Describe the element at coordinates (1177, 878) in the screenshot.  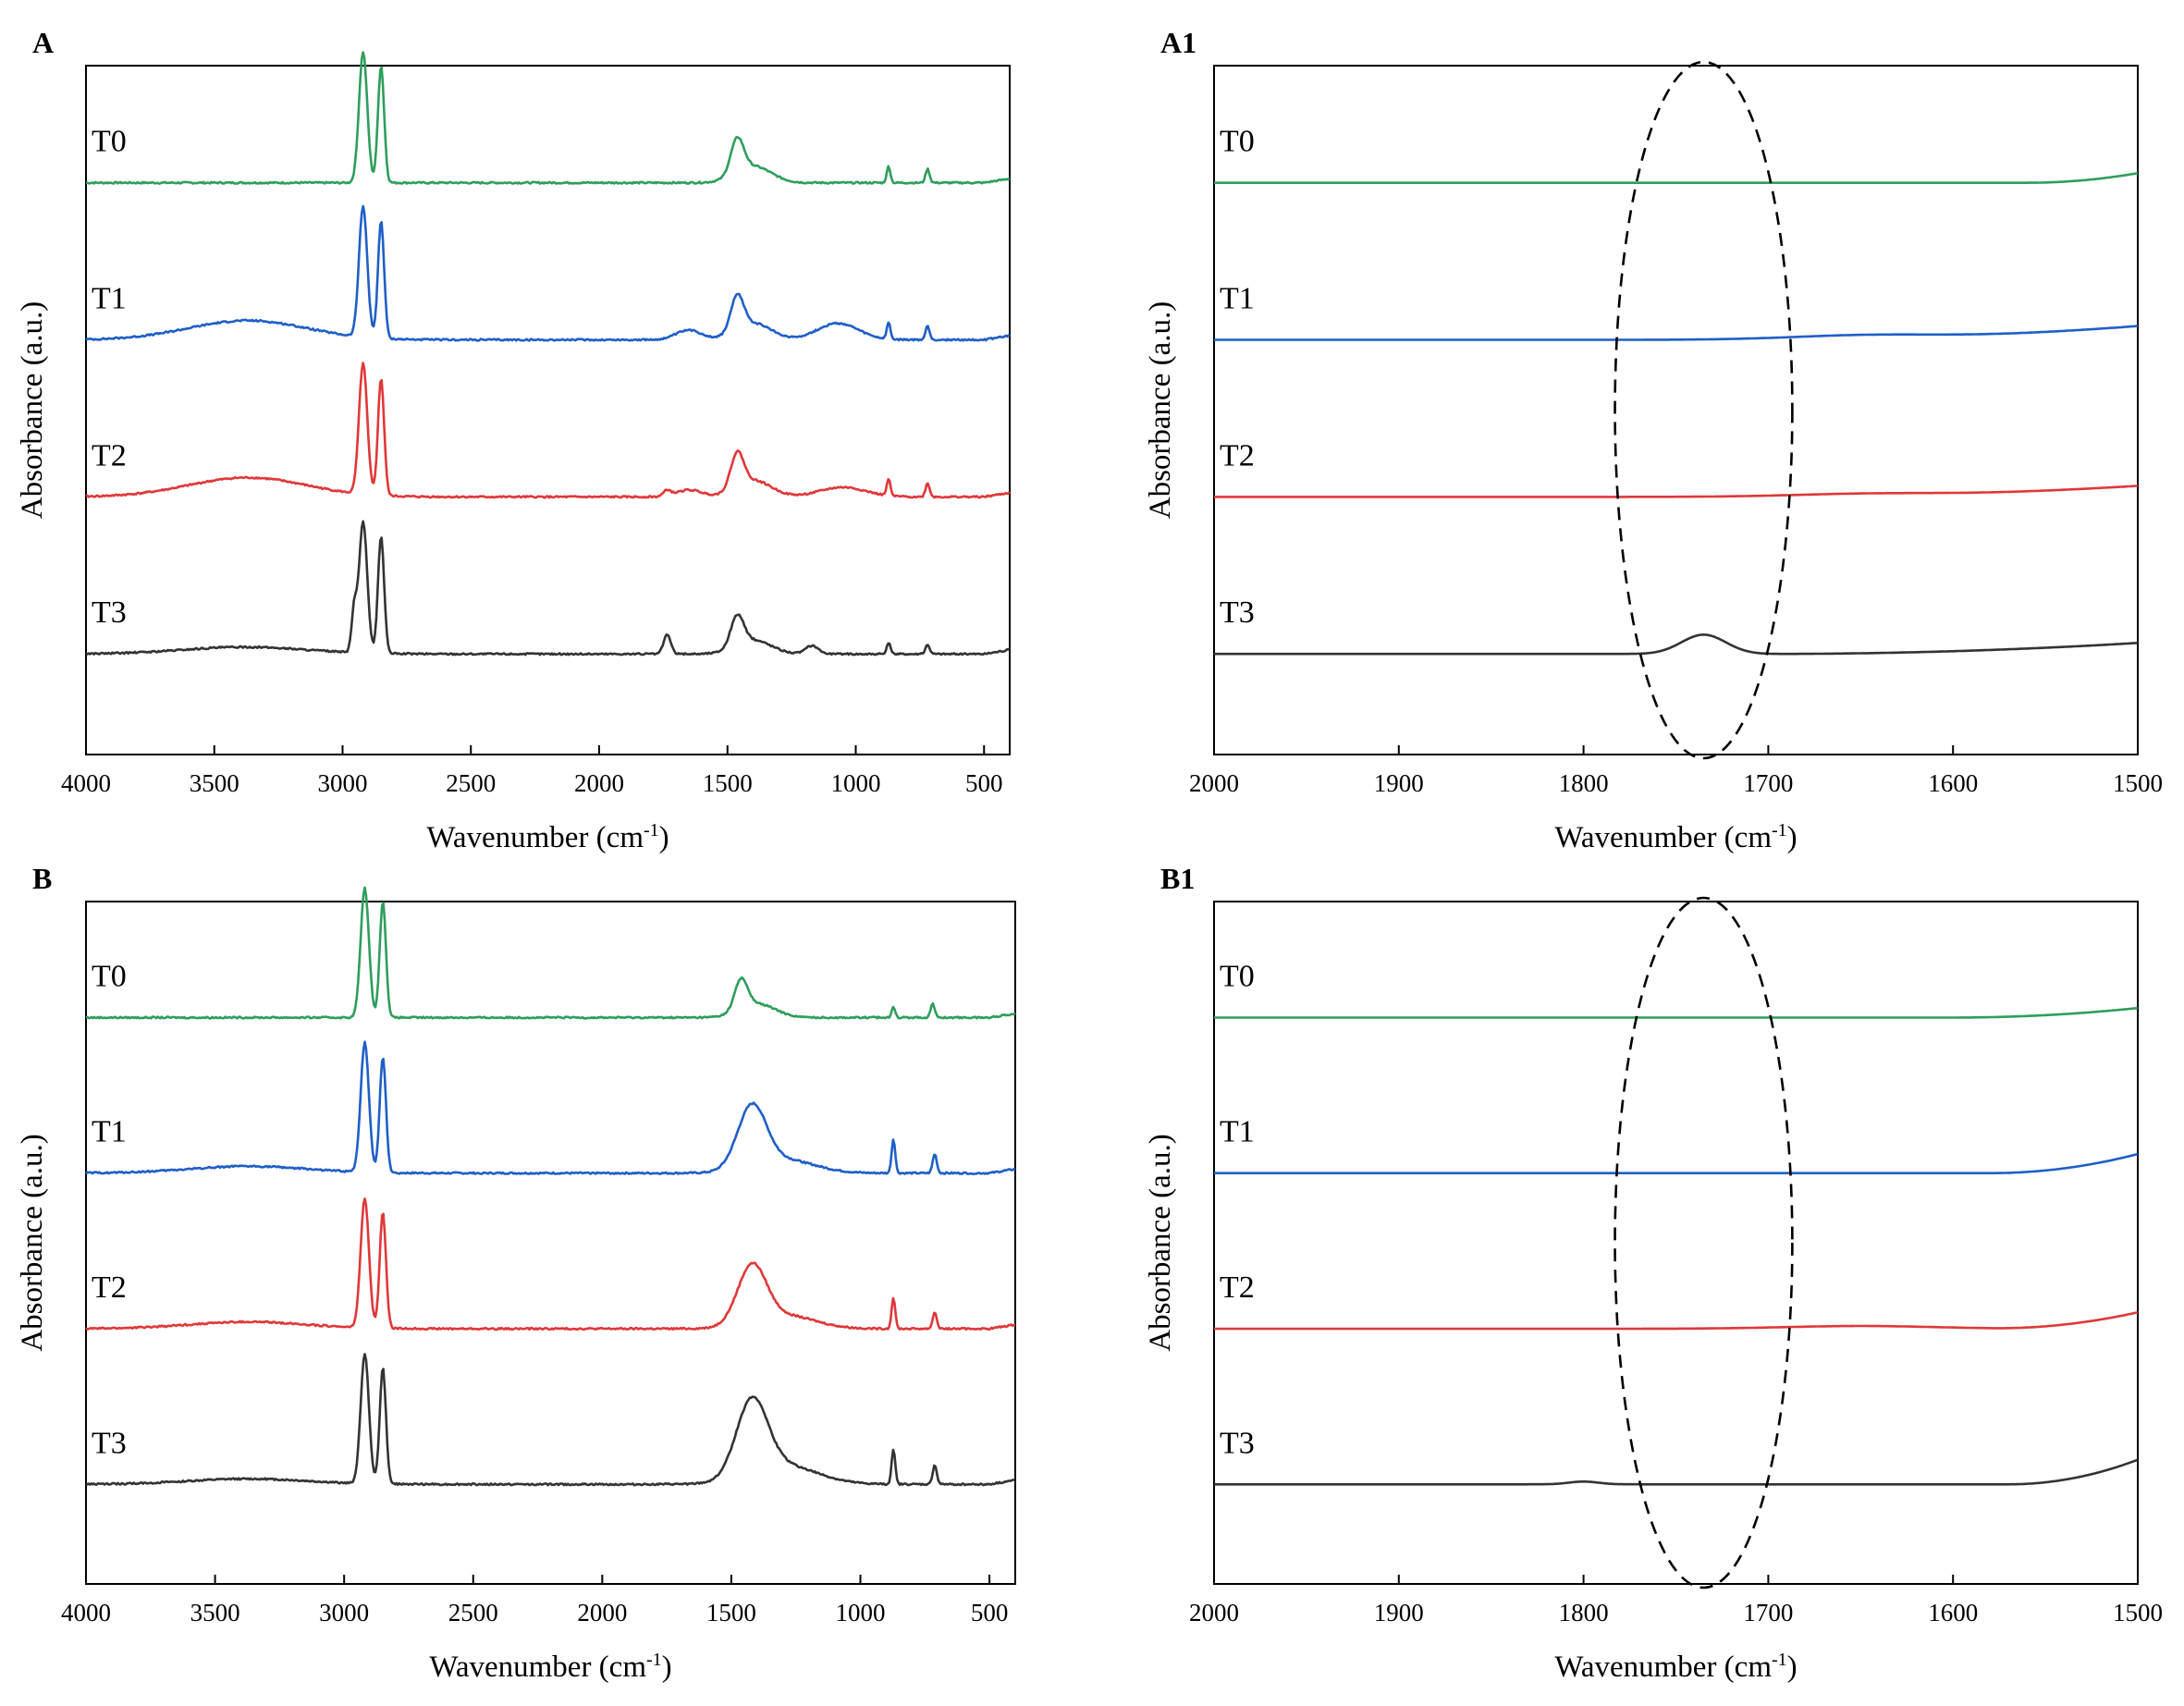
I see `panel-letter: B1` at that location.